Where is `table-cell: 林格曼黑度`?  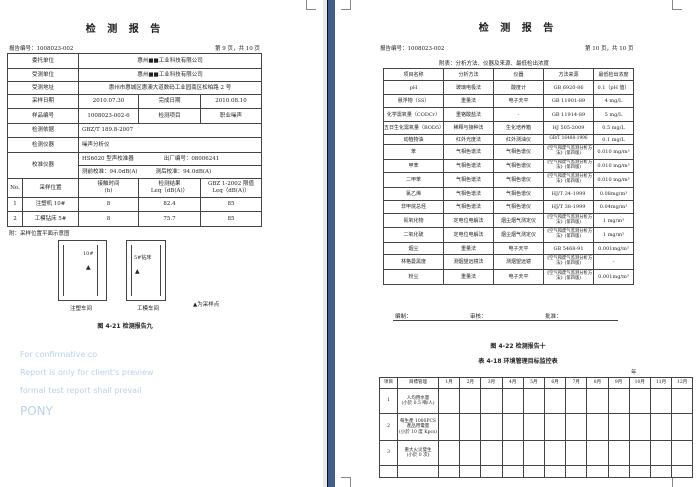
table-cell: 林格曼黑度 is located at coordinates (413, 262).